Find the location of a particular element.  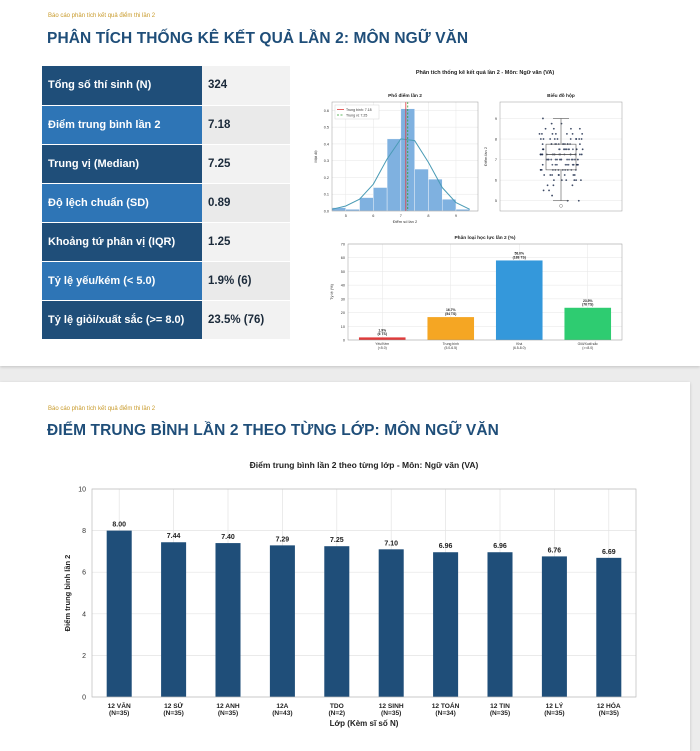

x-tick-label: Khá (6.5-8.0) is located at coordinates (519, 346).